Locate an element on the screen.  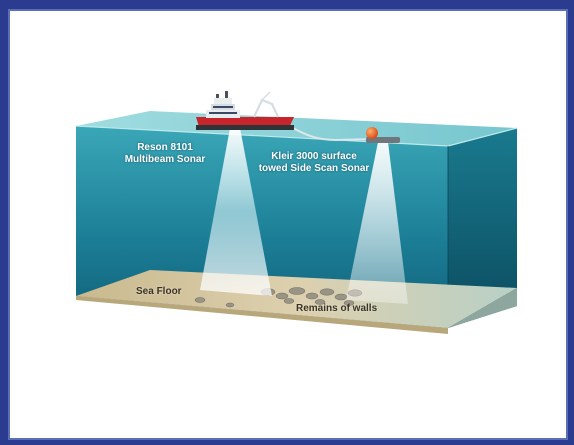
side-scan-towfish is located at coordinates (383, 135).